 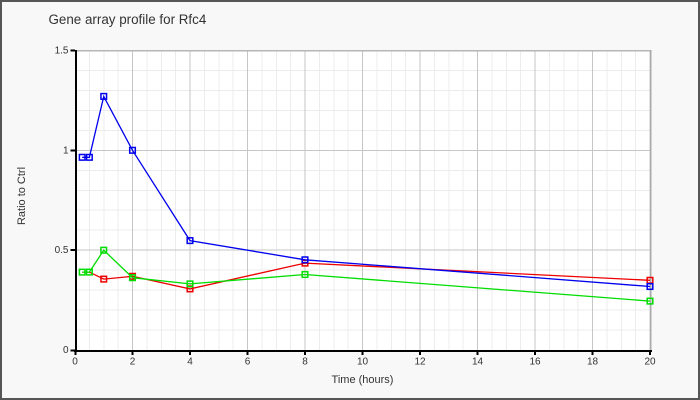 What do you see at coordinates (650, 362) in the screenshot?
I see `svg-text: 20` at bounding box center [650, 362].